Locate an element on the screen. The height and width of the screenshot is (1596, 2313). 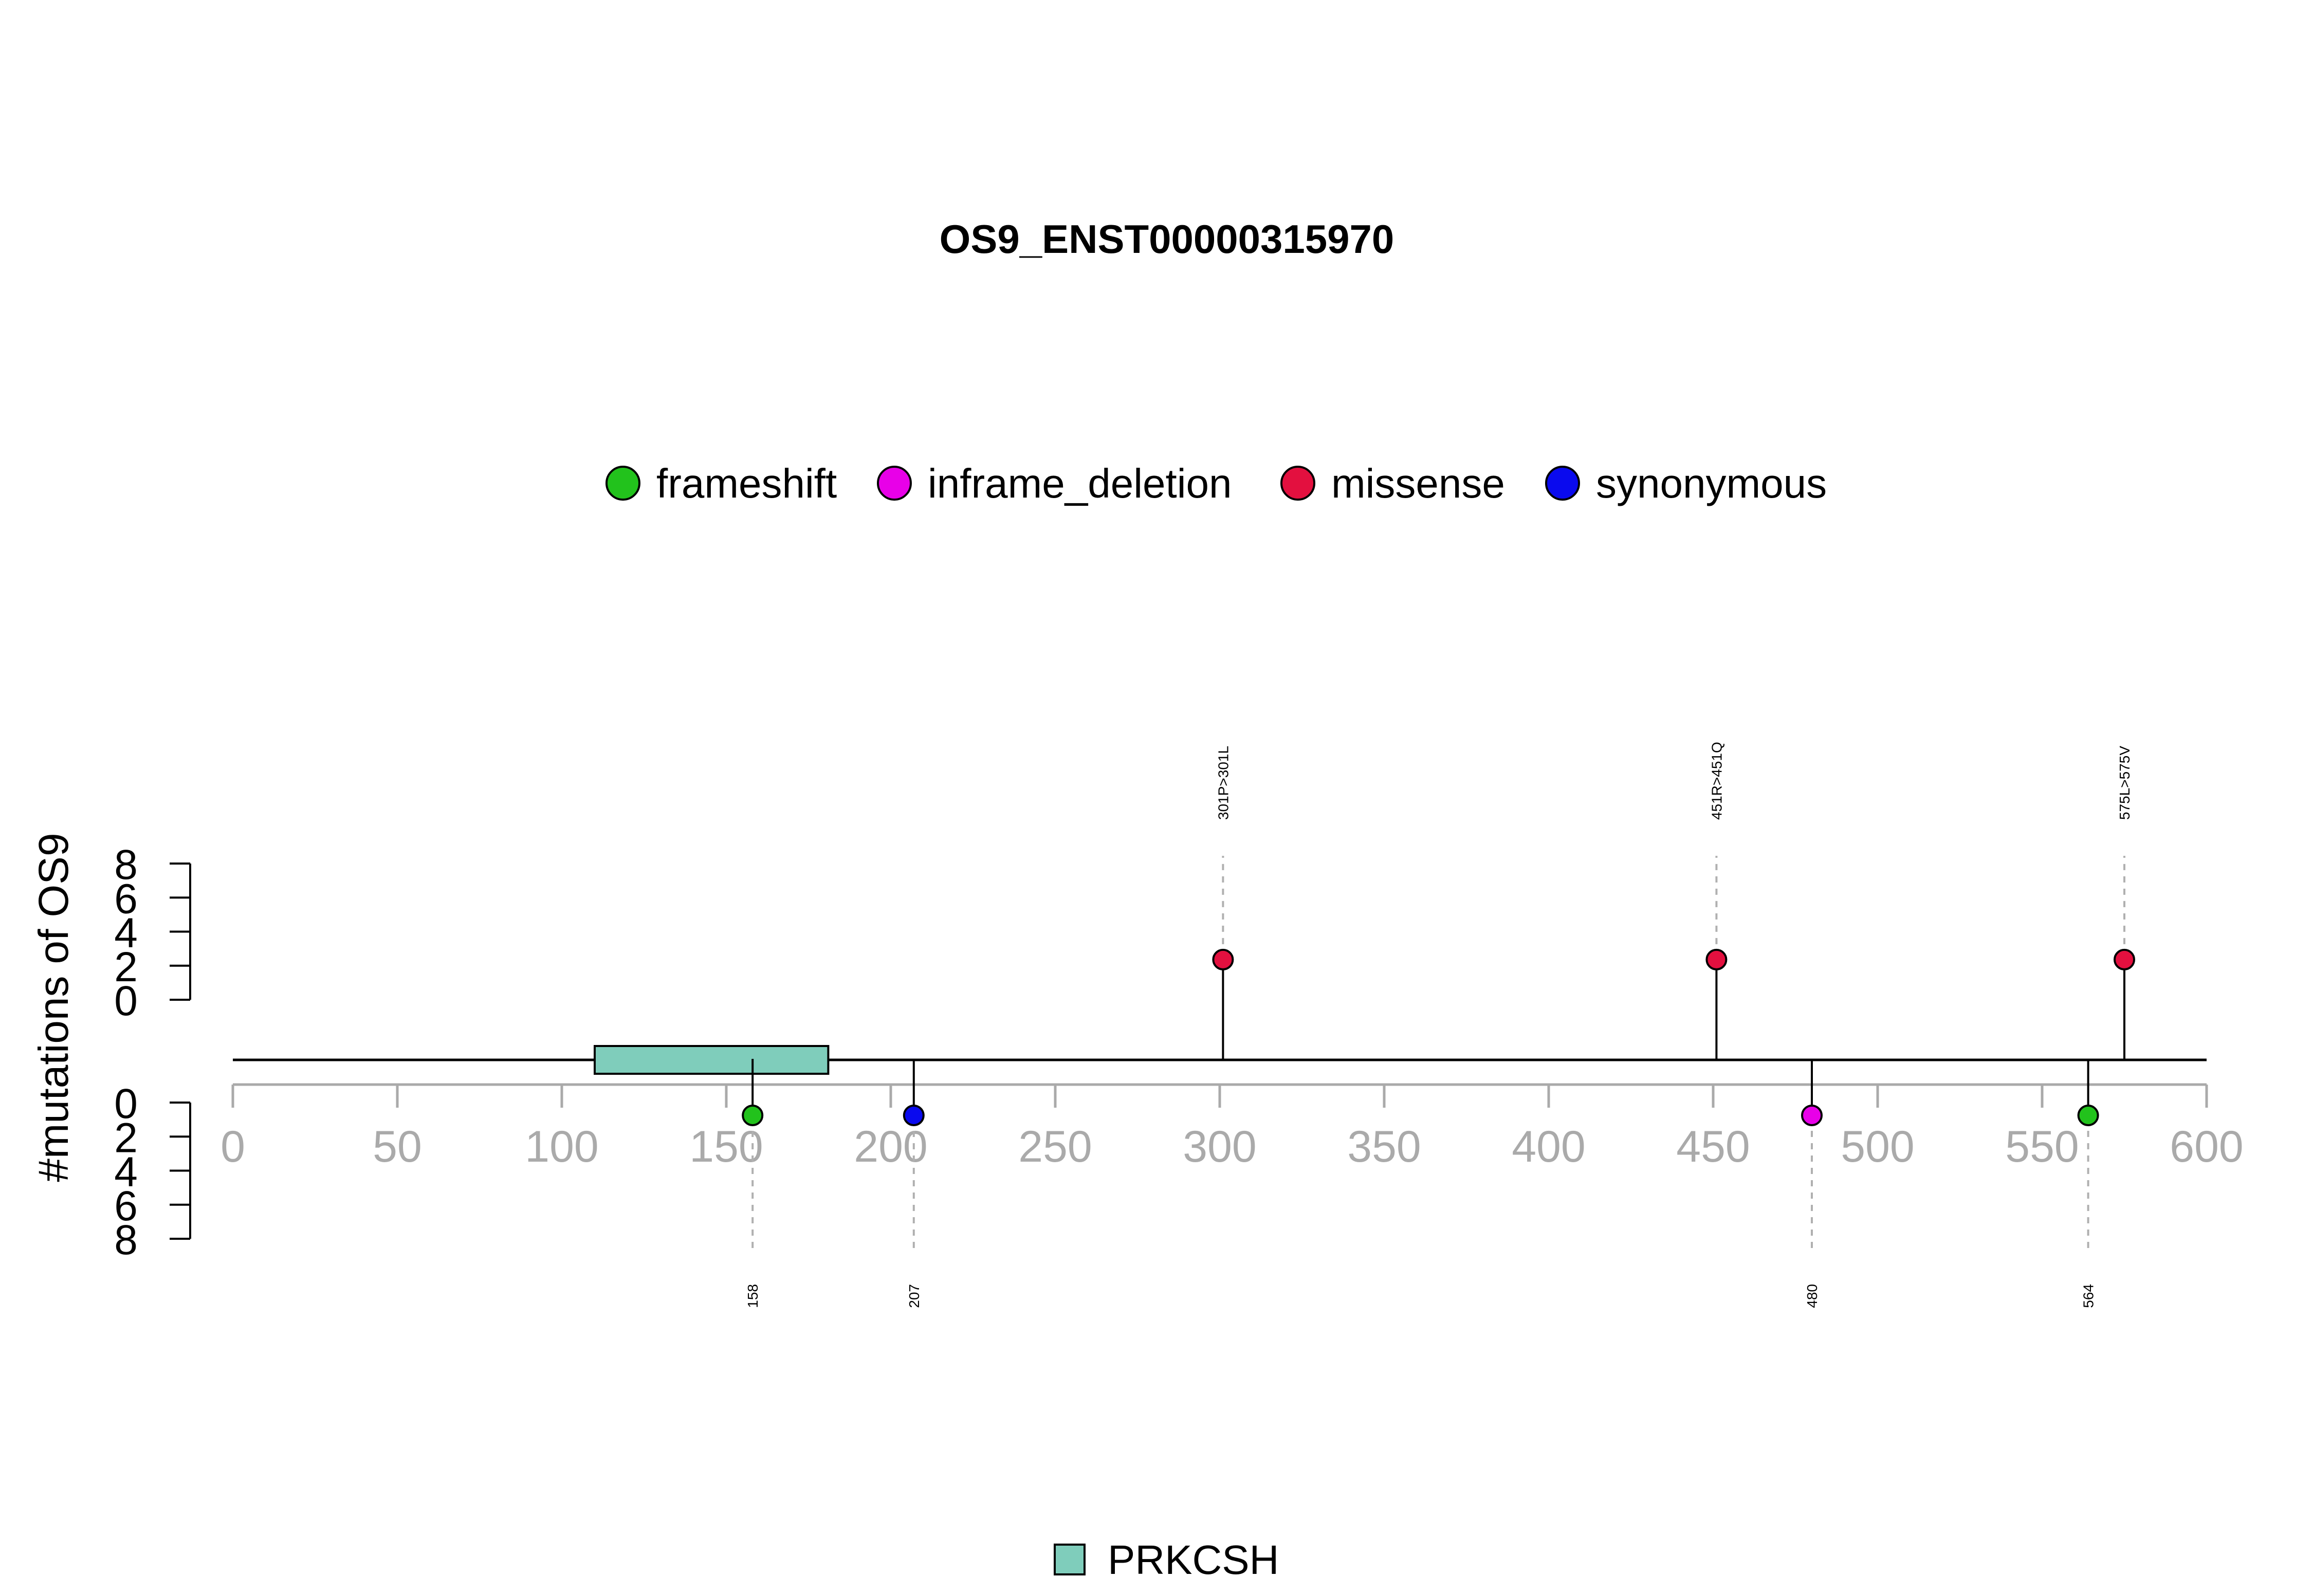
domain-legend-label: PRKCSH is located at coordinates (1193, 1560).